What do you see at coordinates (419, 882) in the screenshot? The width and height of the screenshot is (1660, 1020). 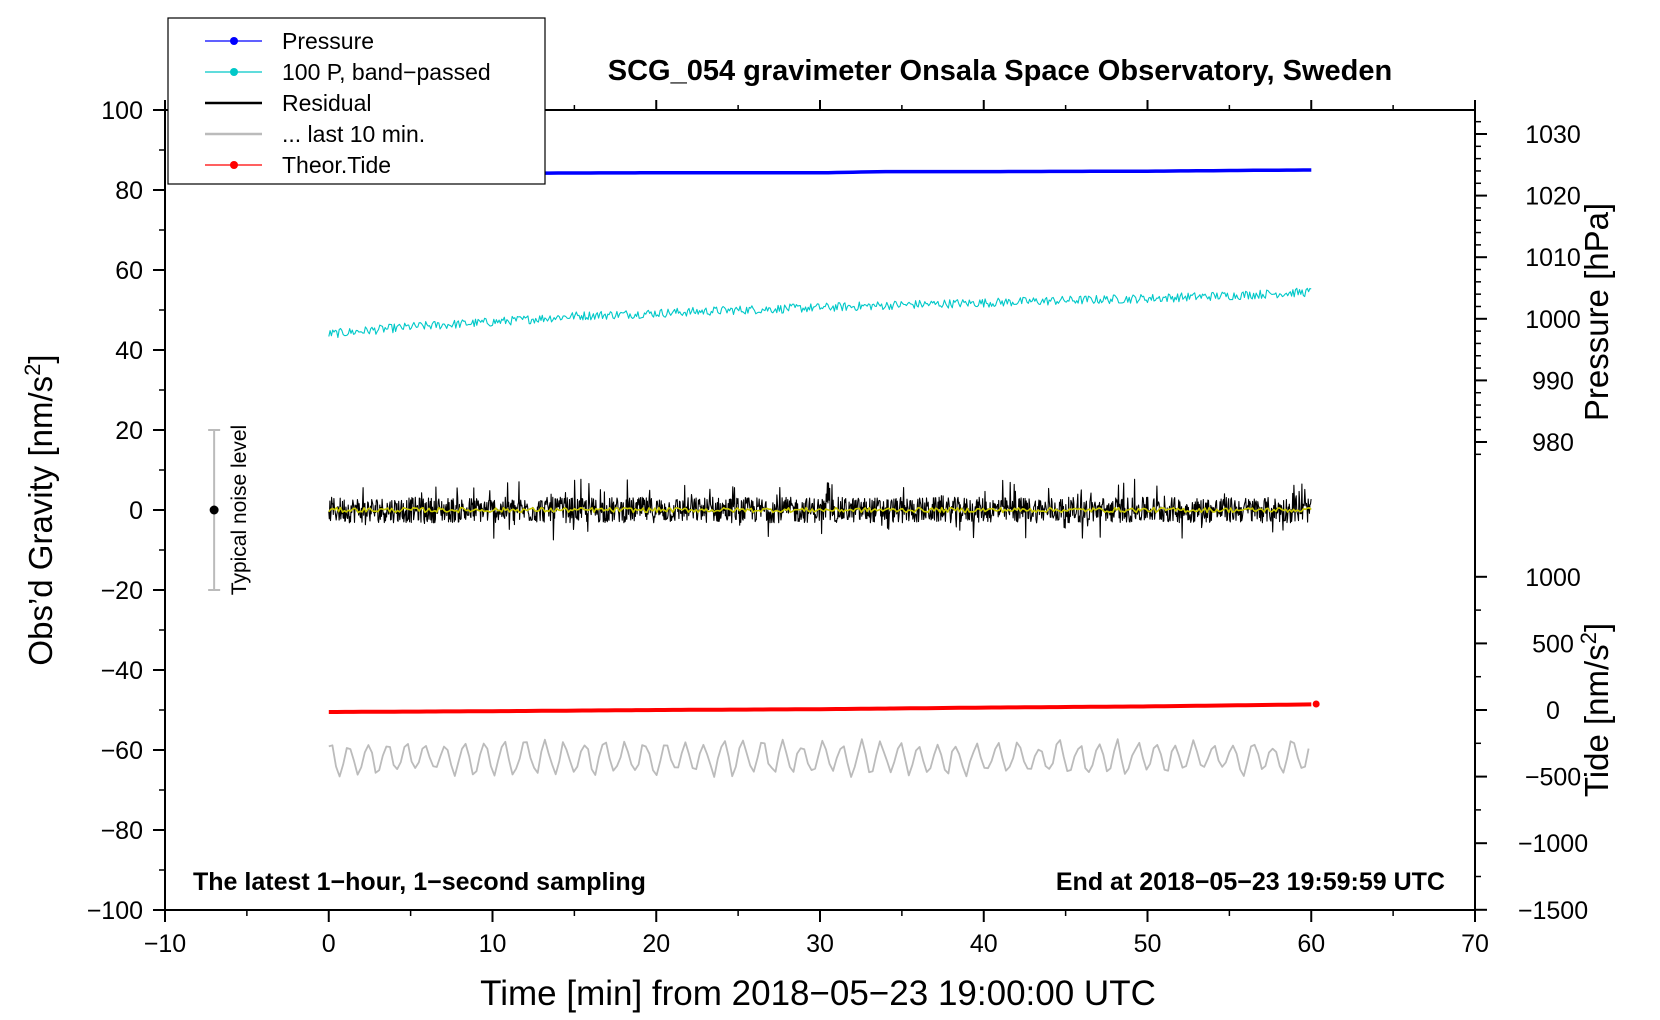 I see `annotation-sampling: The latest 1−hour, 1−second sampling` at bounding box center [419, 882].